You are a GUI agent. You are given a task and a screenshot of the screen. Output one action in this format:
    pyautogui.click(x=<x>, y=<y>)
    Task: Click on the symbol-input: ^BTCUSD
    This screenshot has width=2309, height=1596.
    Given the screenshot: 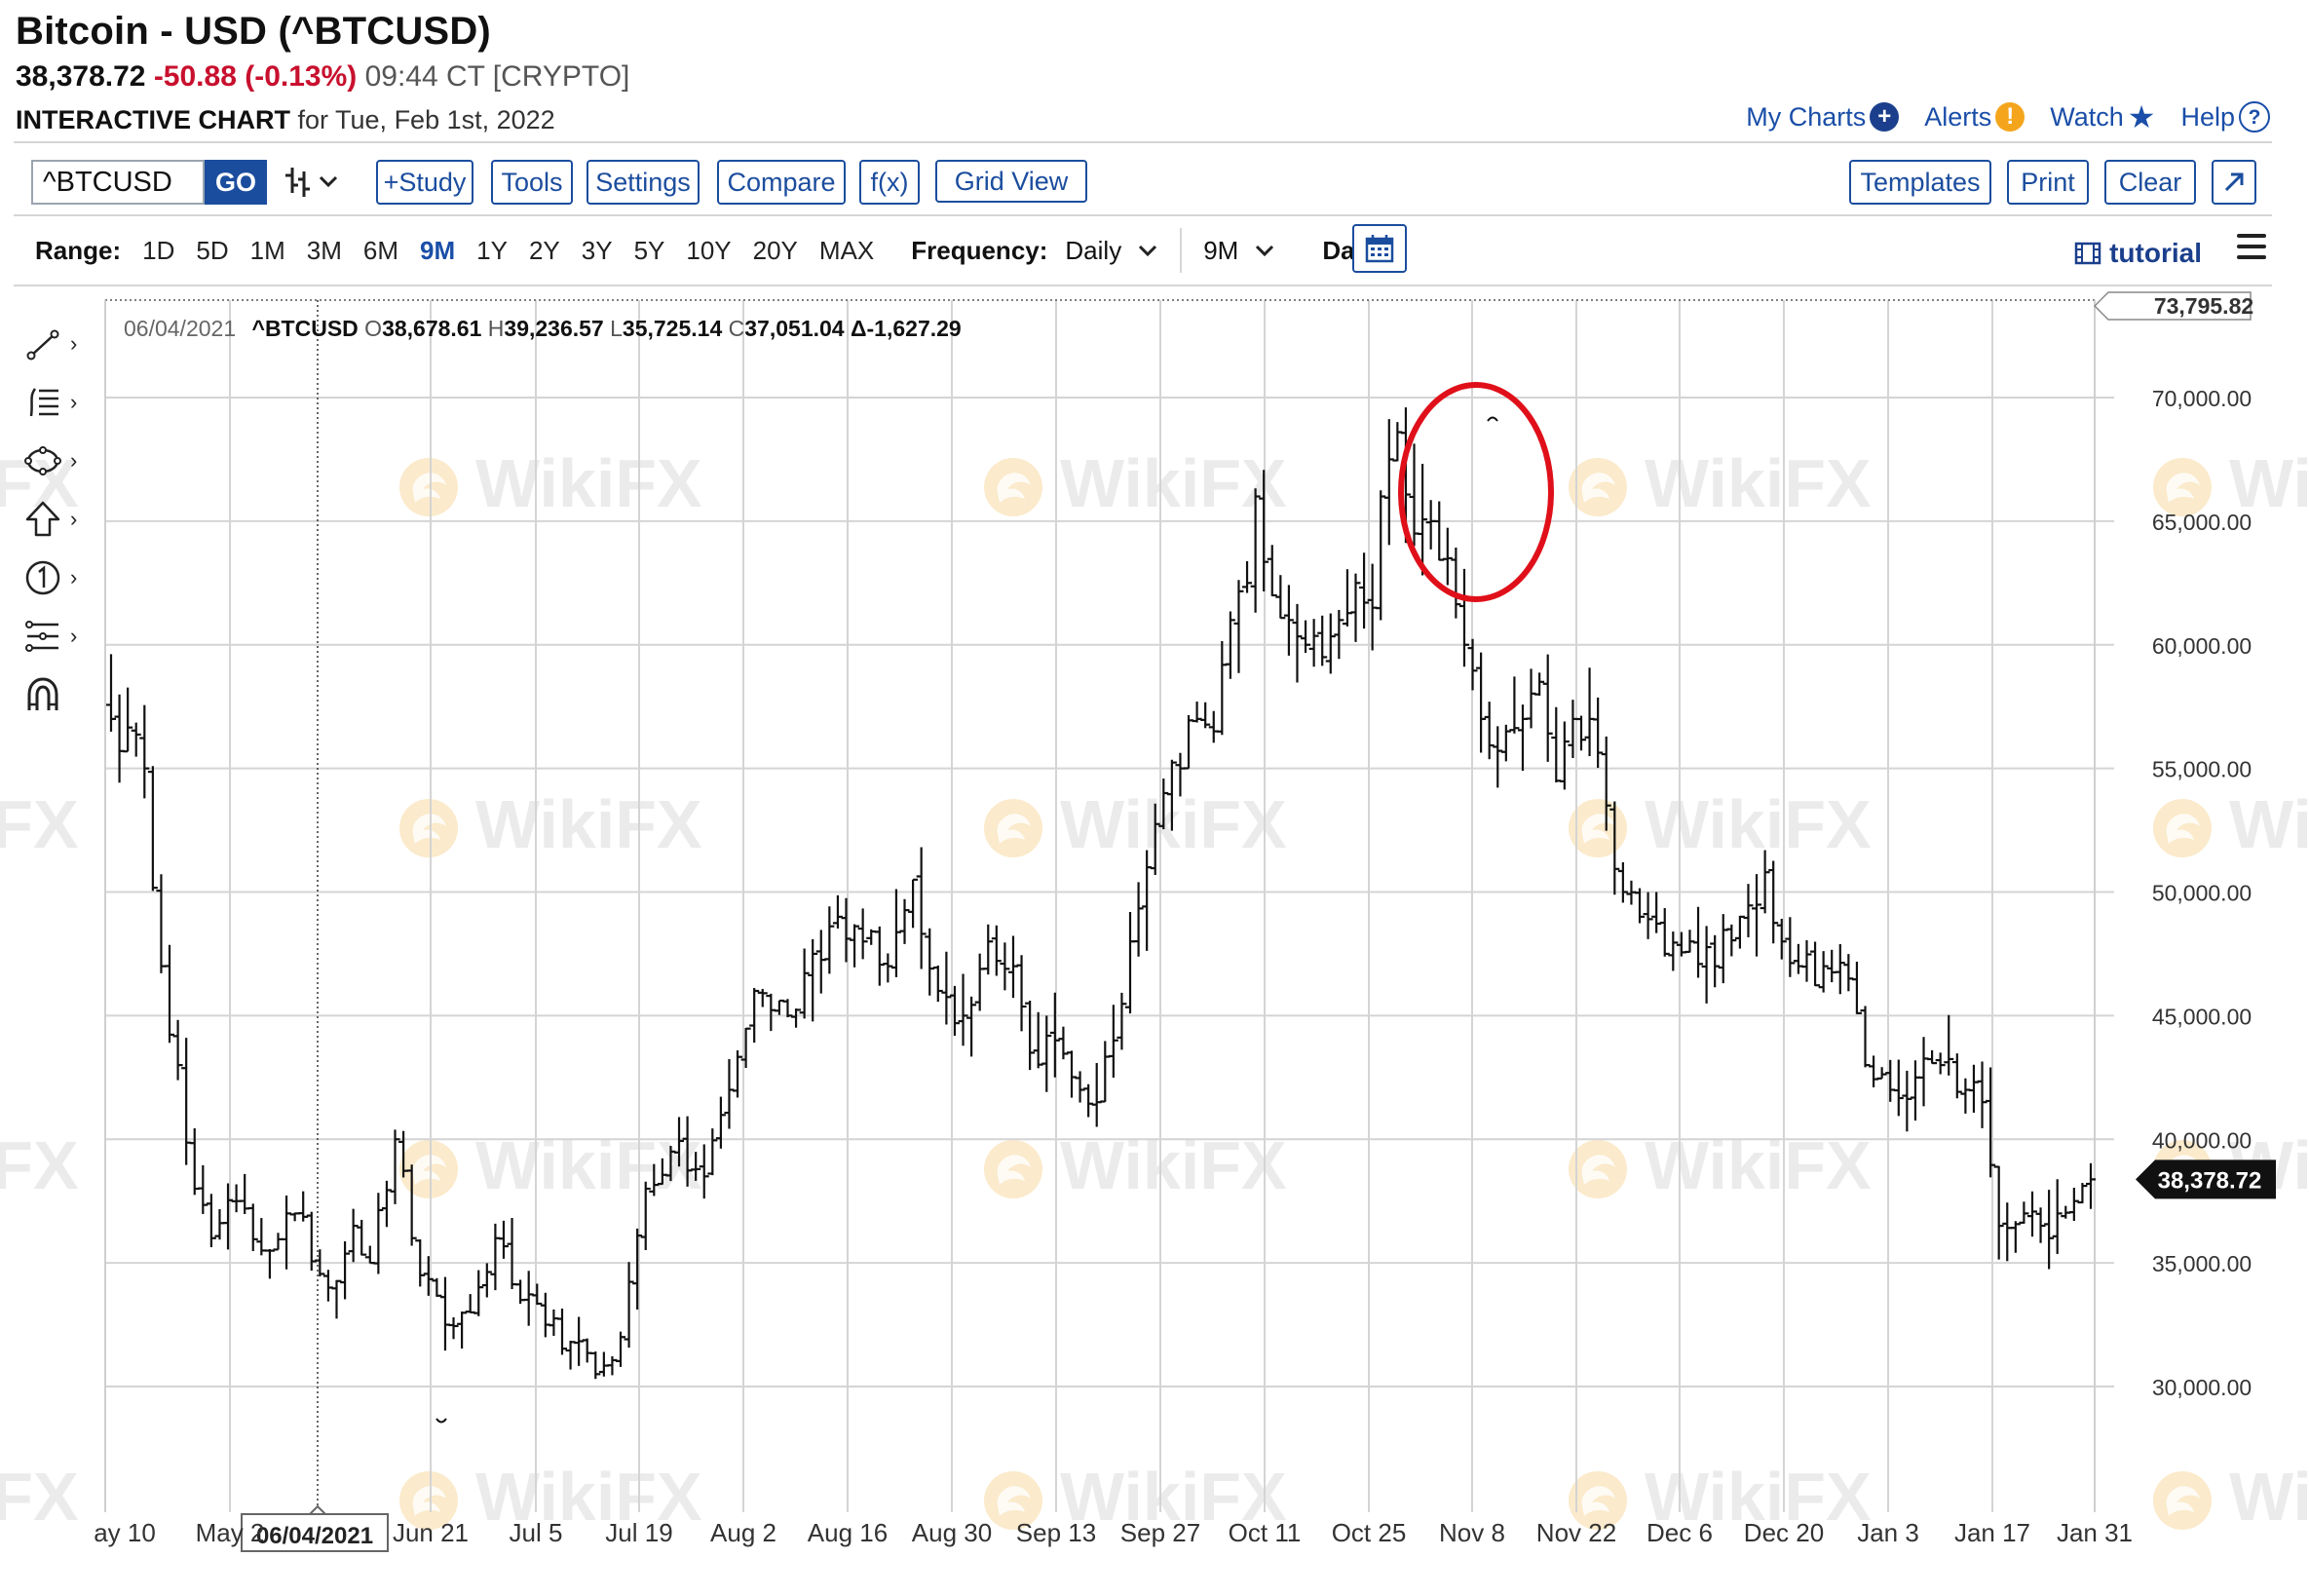 What is the action you would take?
    pyautogui.click(x=118, y=182)
    